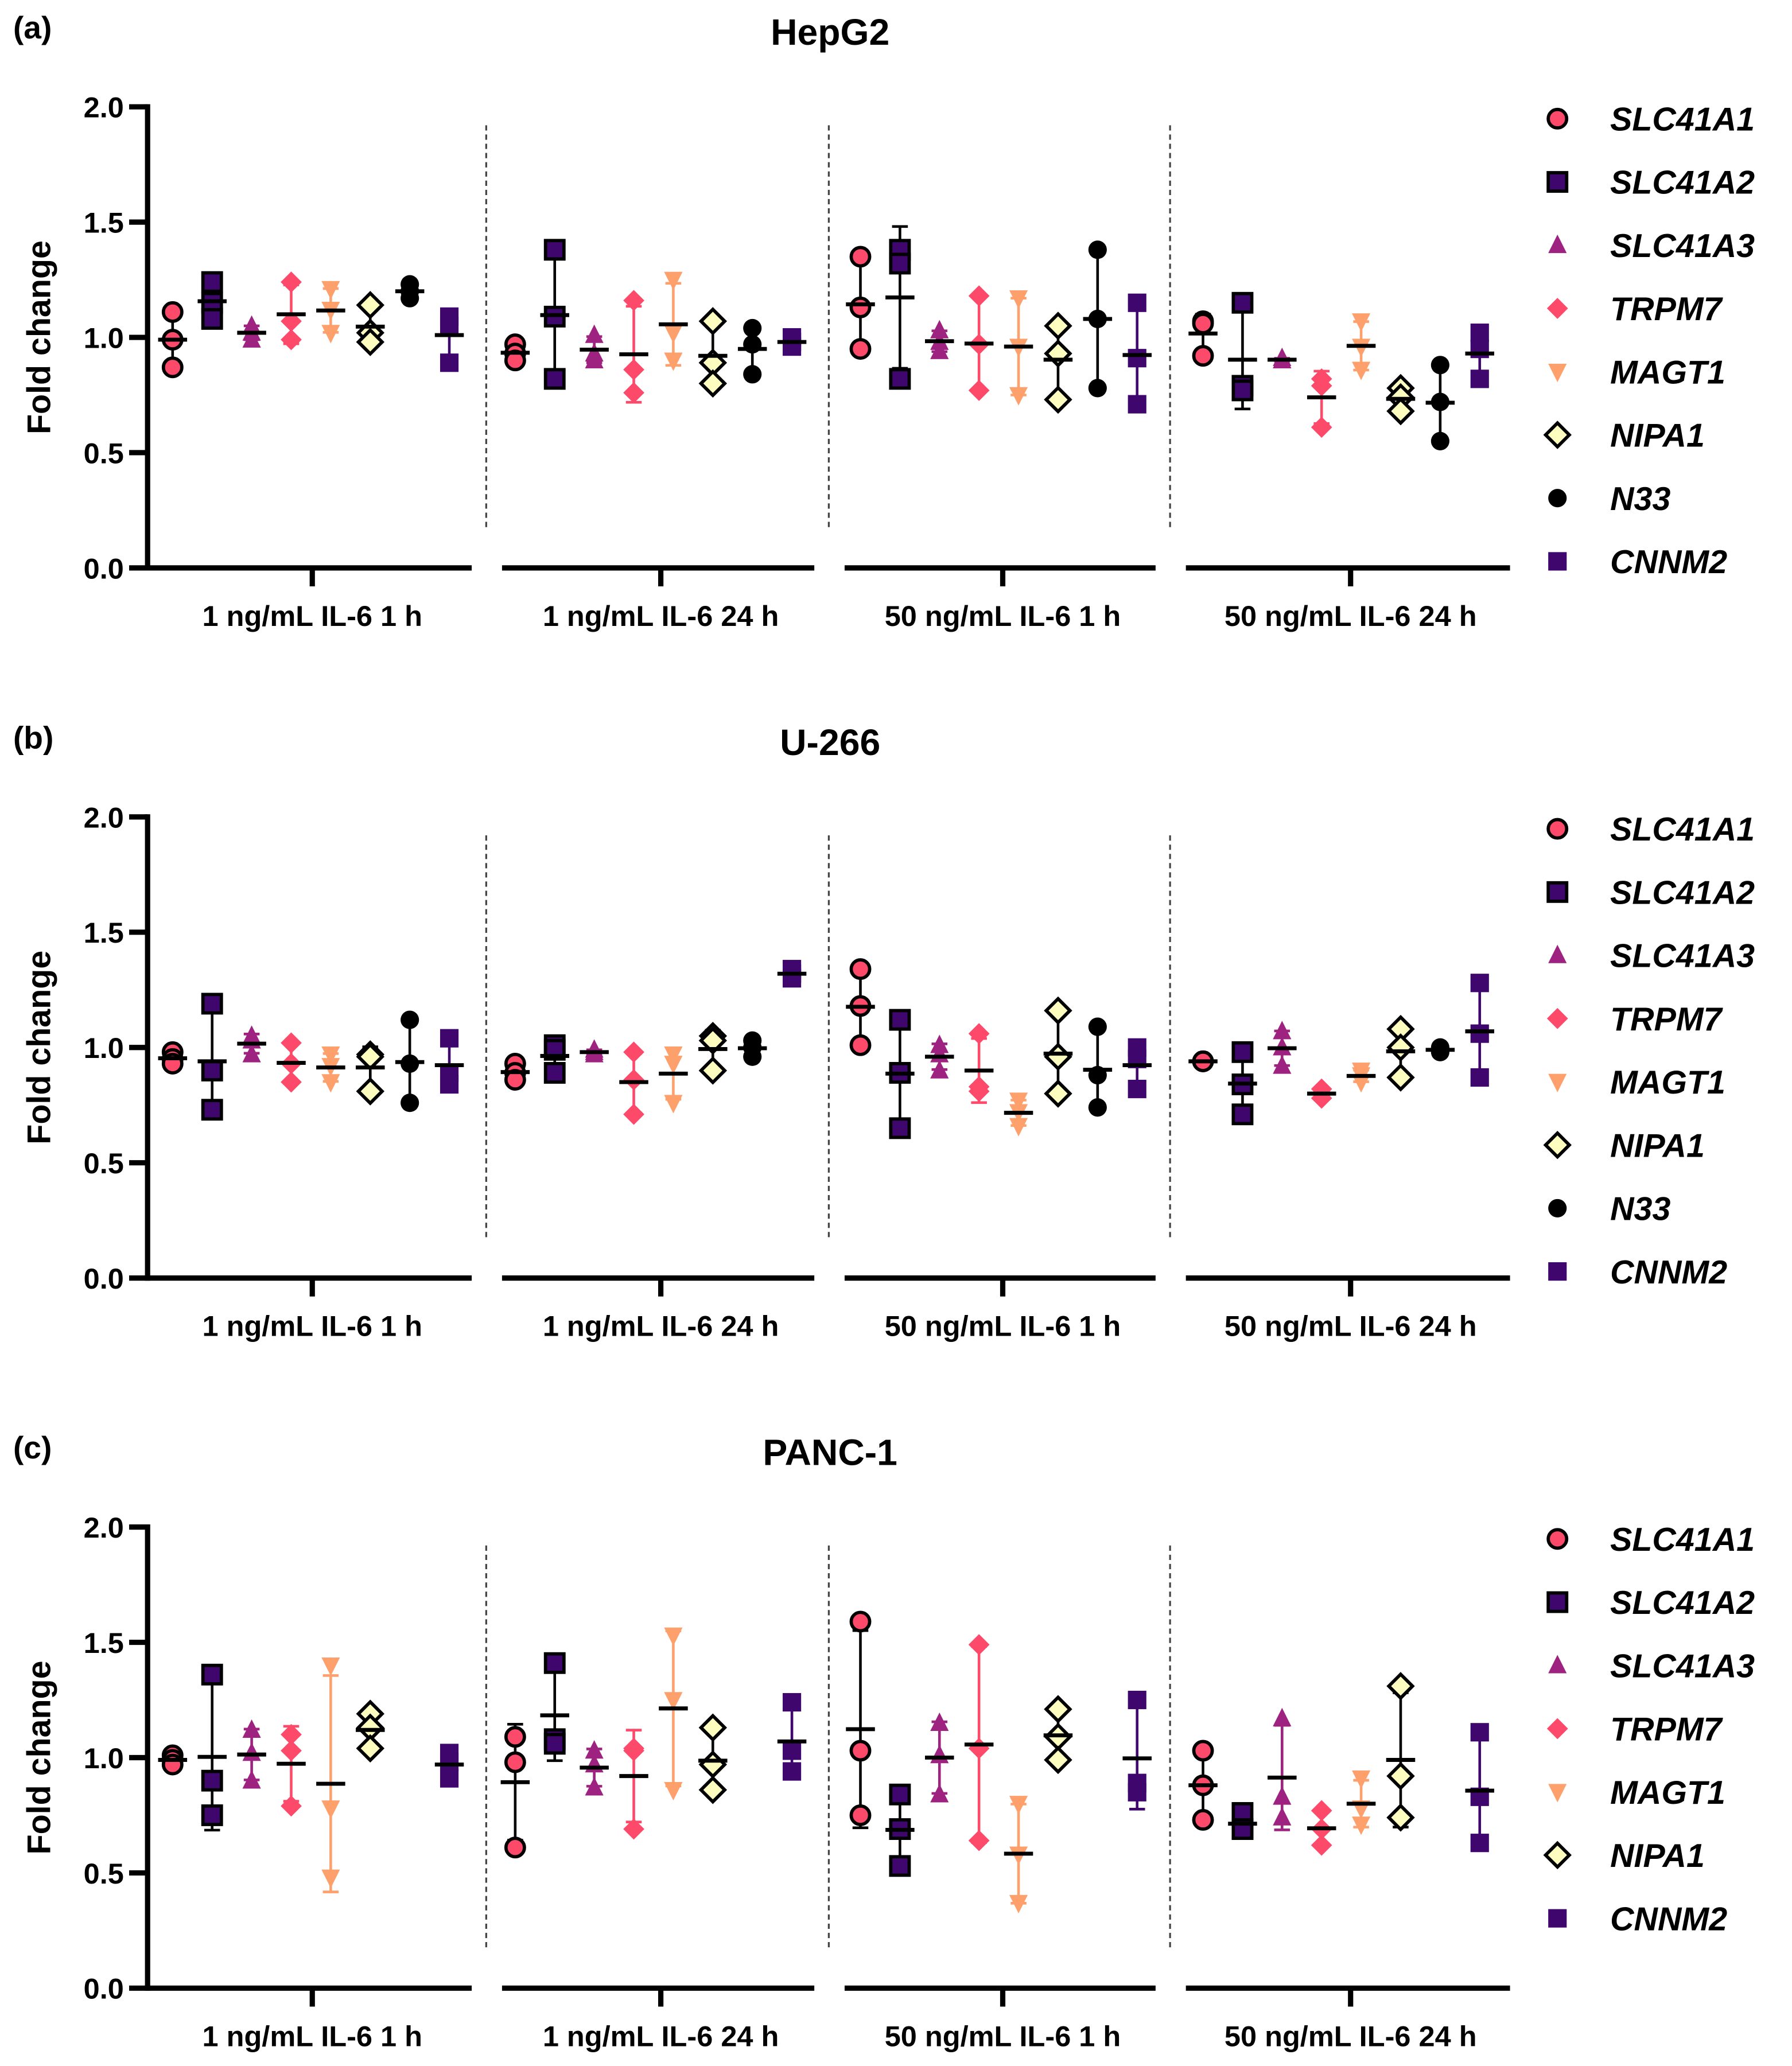 The width and height of the screenshot is (1792, 2066). I want to click on legend-item: SLC41A1, so click(1651, 829).